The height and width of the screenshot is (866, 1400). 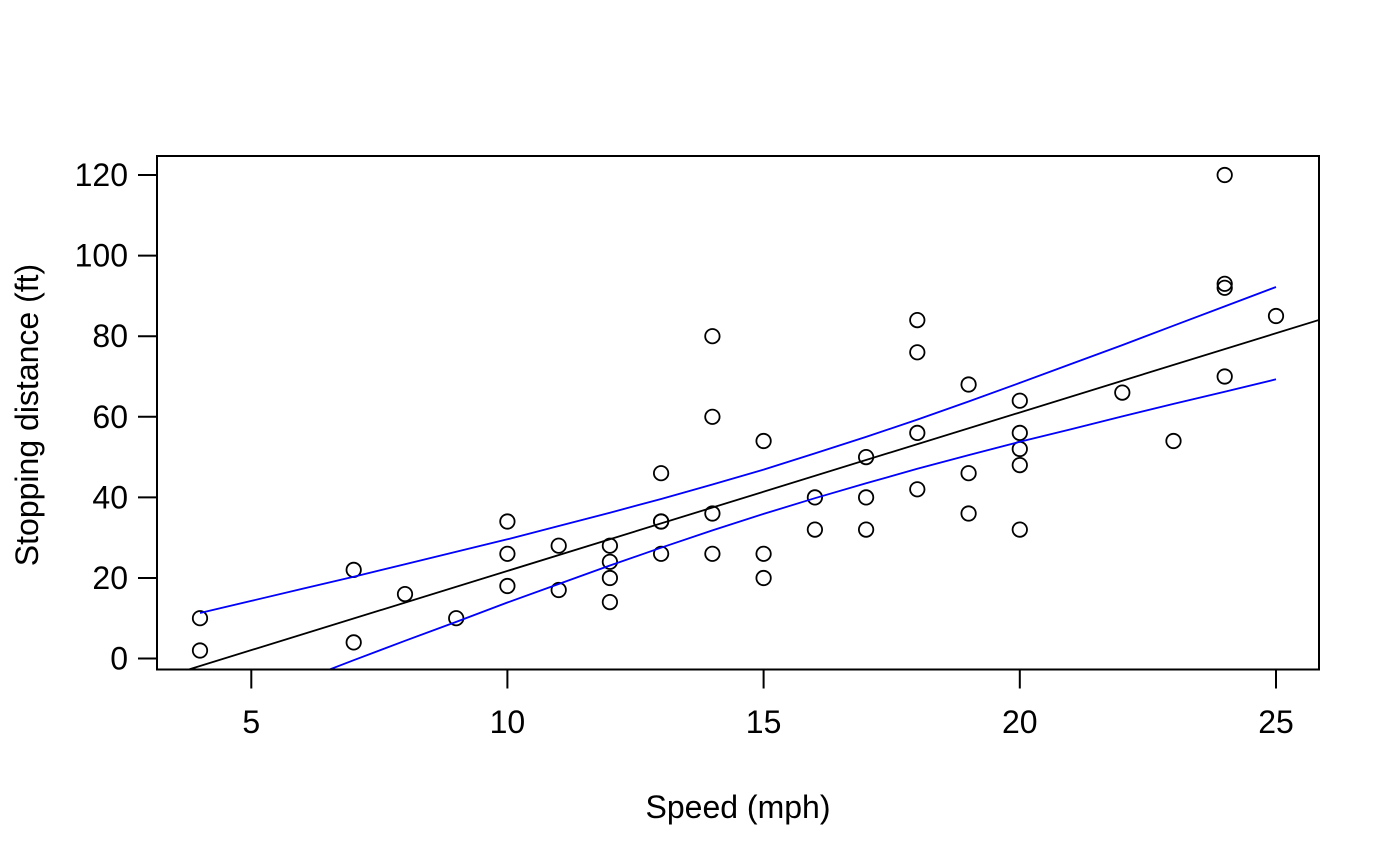 I want to click on y-tick-label: 0, so click(x=119, y=659).